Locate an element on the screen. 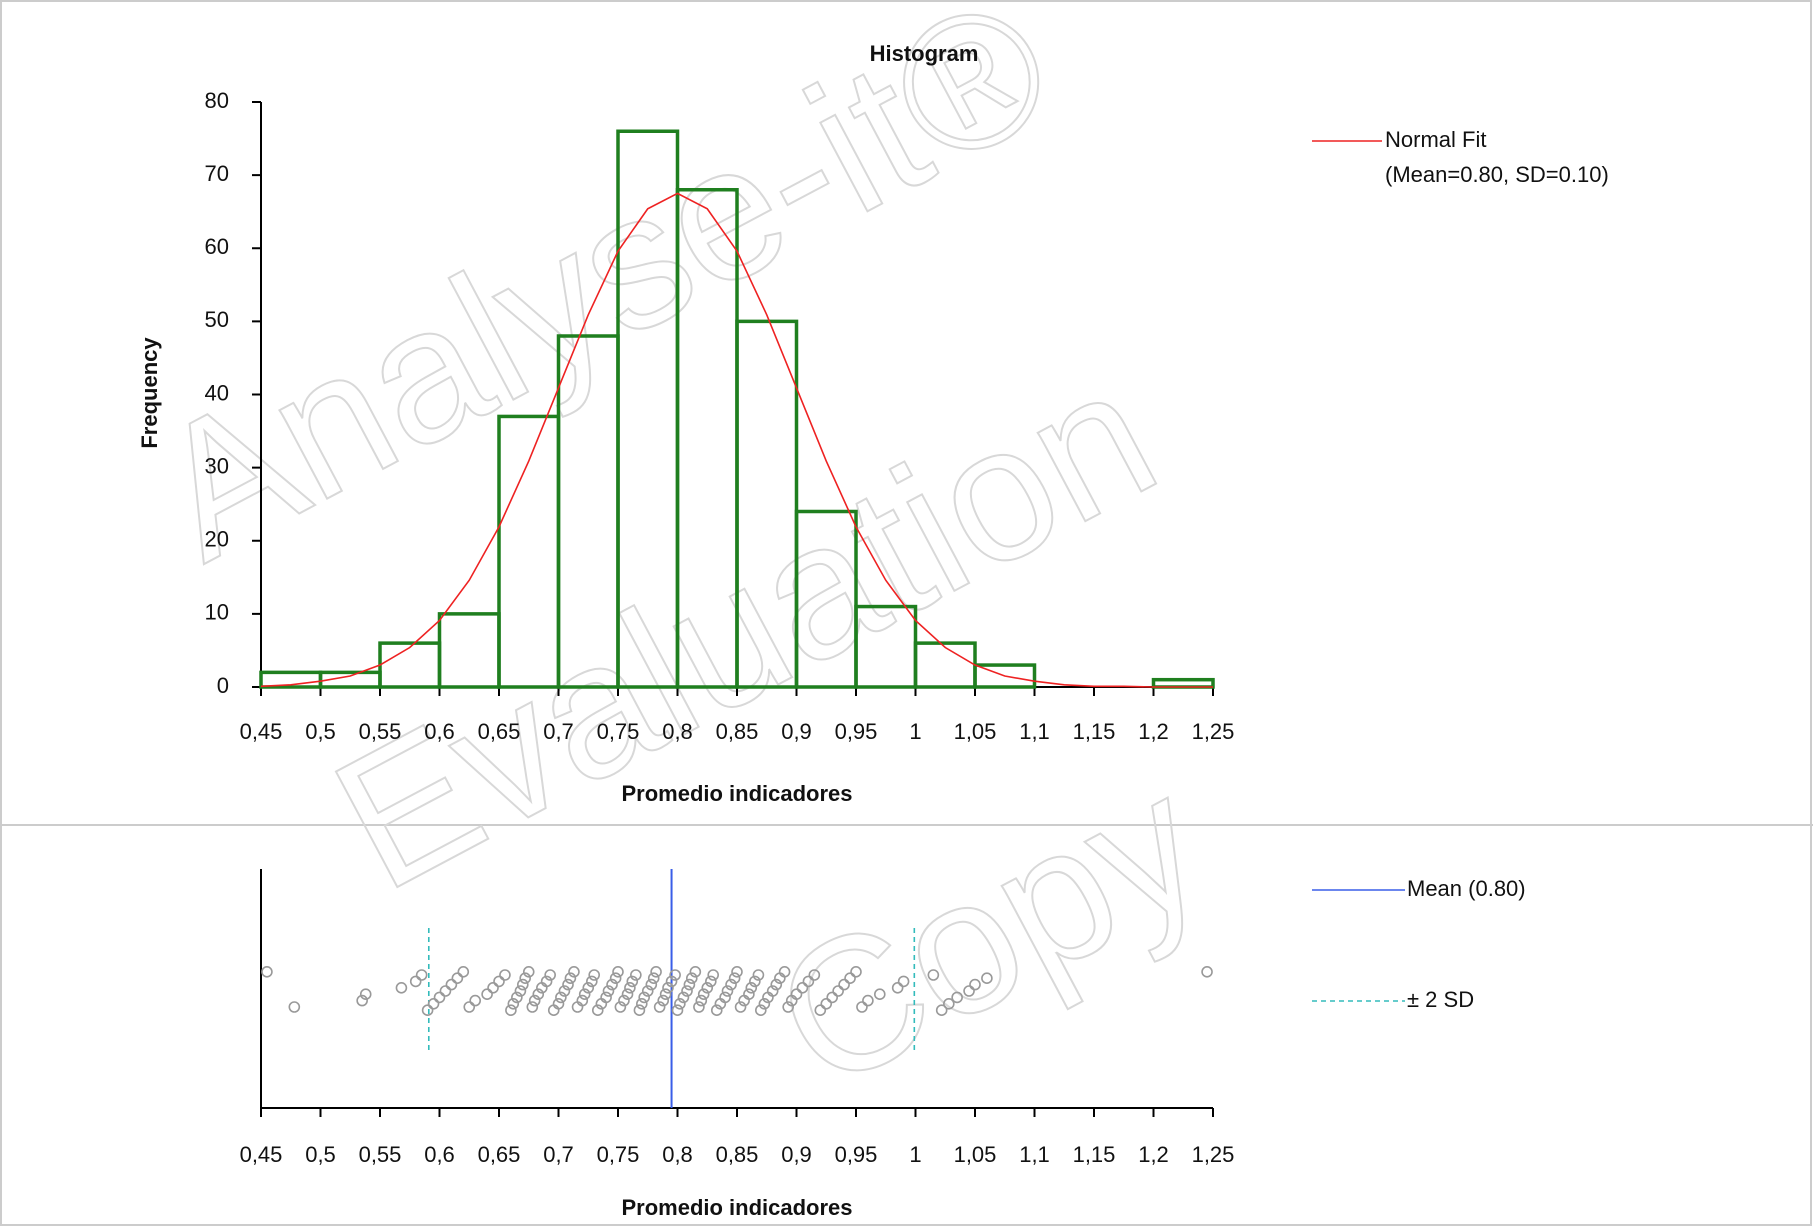  x-tick-label: 1 is located at coordinates (915, 1154).